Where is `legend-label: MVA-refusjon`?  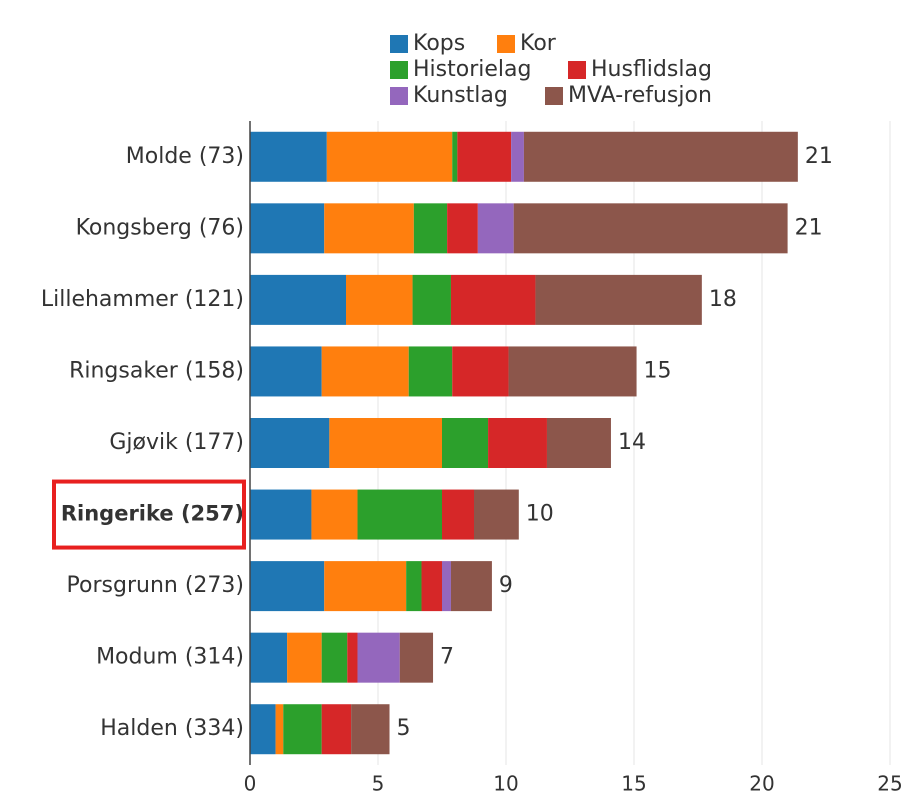
legend-label: MVA-refusjon is located at coordinates (640, 95).